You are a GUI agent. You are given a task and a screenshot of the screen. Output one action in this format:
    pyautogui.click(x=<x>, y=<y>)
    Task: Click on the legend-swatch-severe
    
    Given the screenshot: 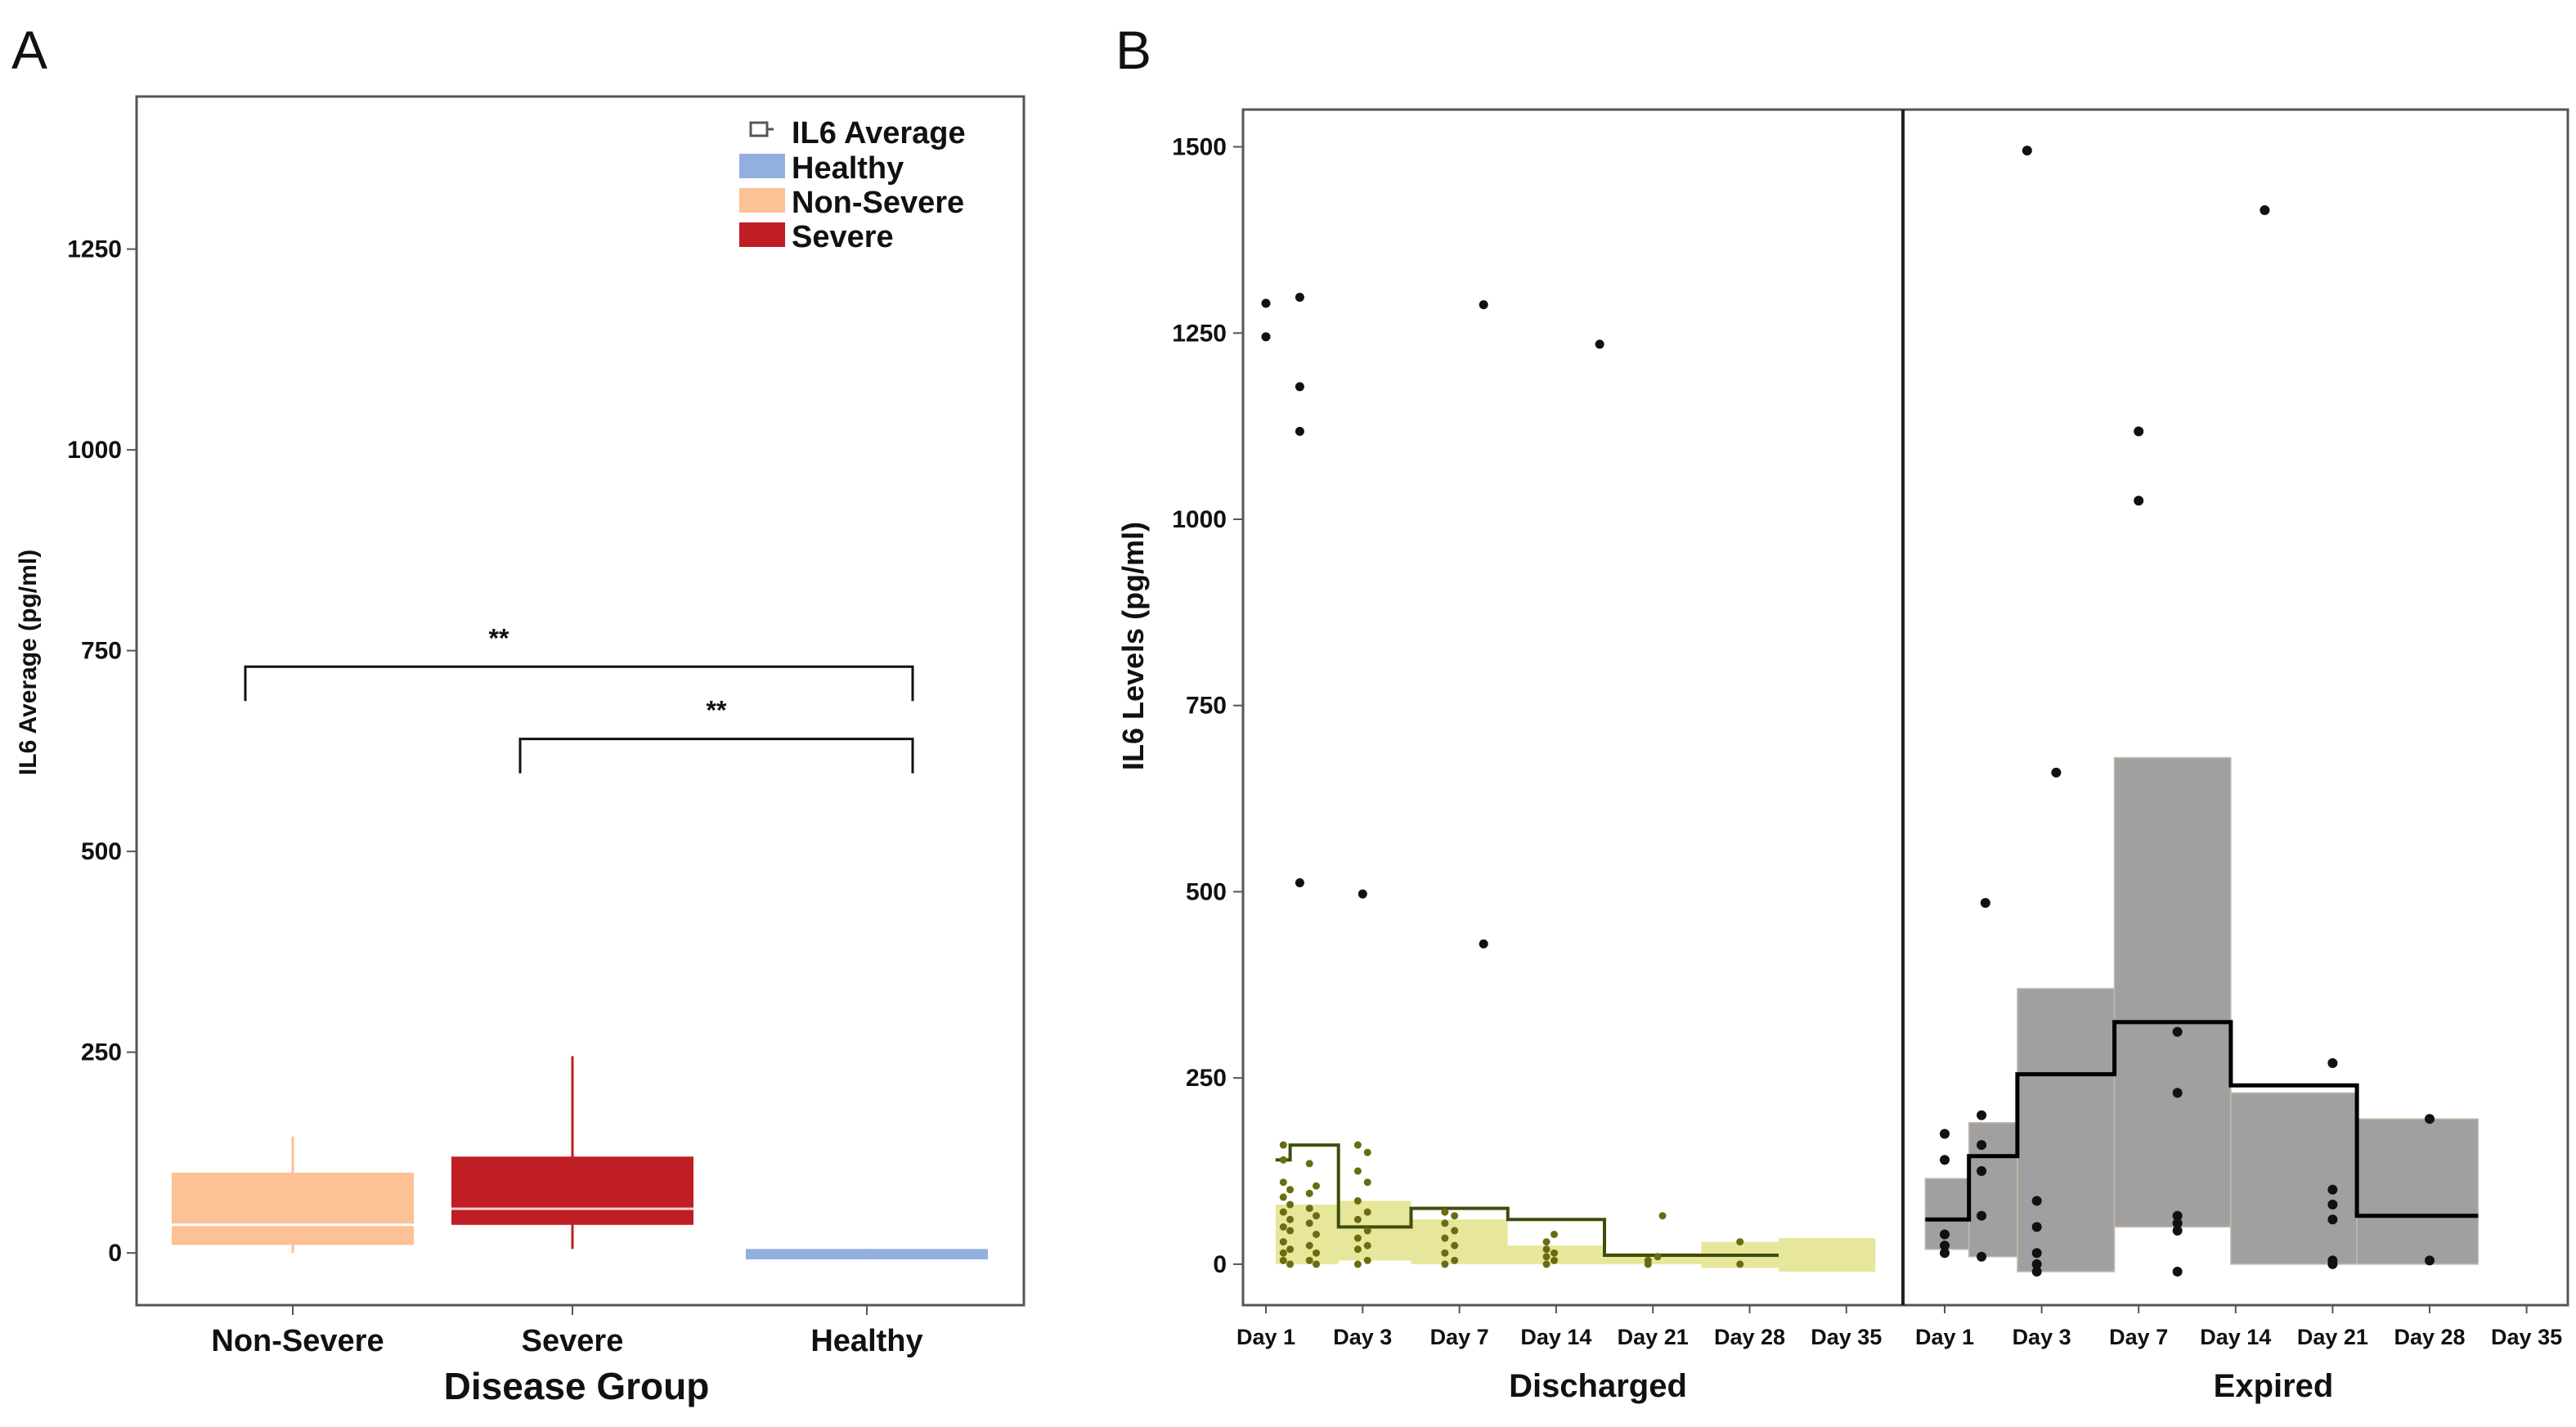 What is the action you would take?
    pyautogui.click(x=762, y=234)
    